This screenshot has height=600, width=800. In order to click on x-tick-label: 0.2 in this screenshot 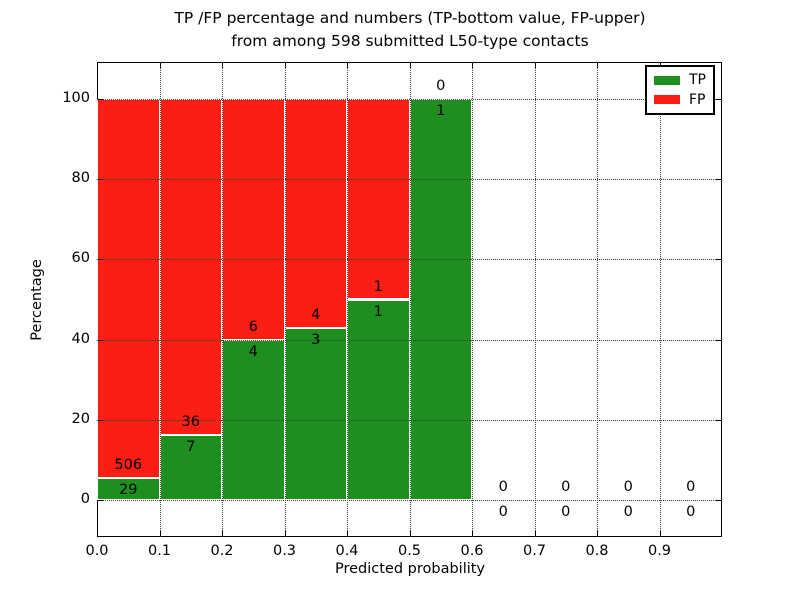, I will do `click(222, 551)`.